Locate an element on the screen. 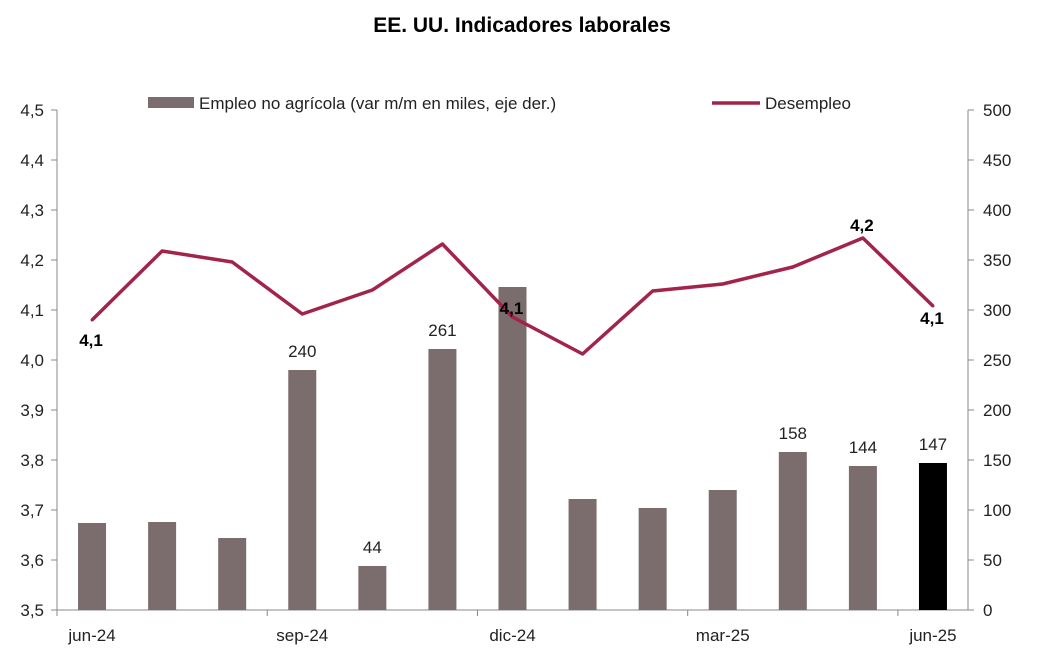  legend-swatch-bar is located at coordinates (171, 102).